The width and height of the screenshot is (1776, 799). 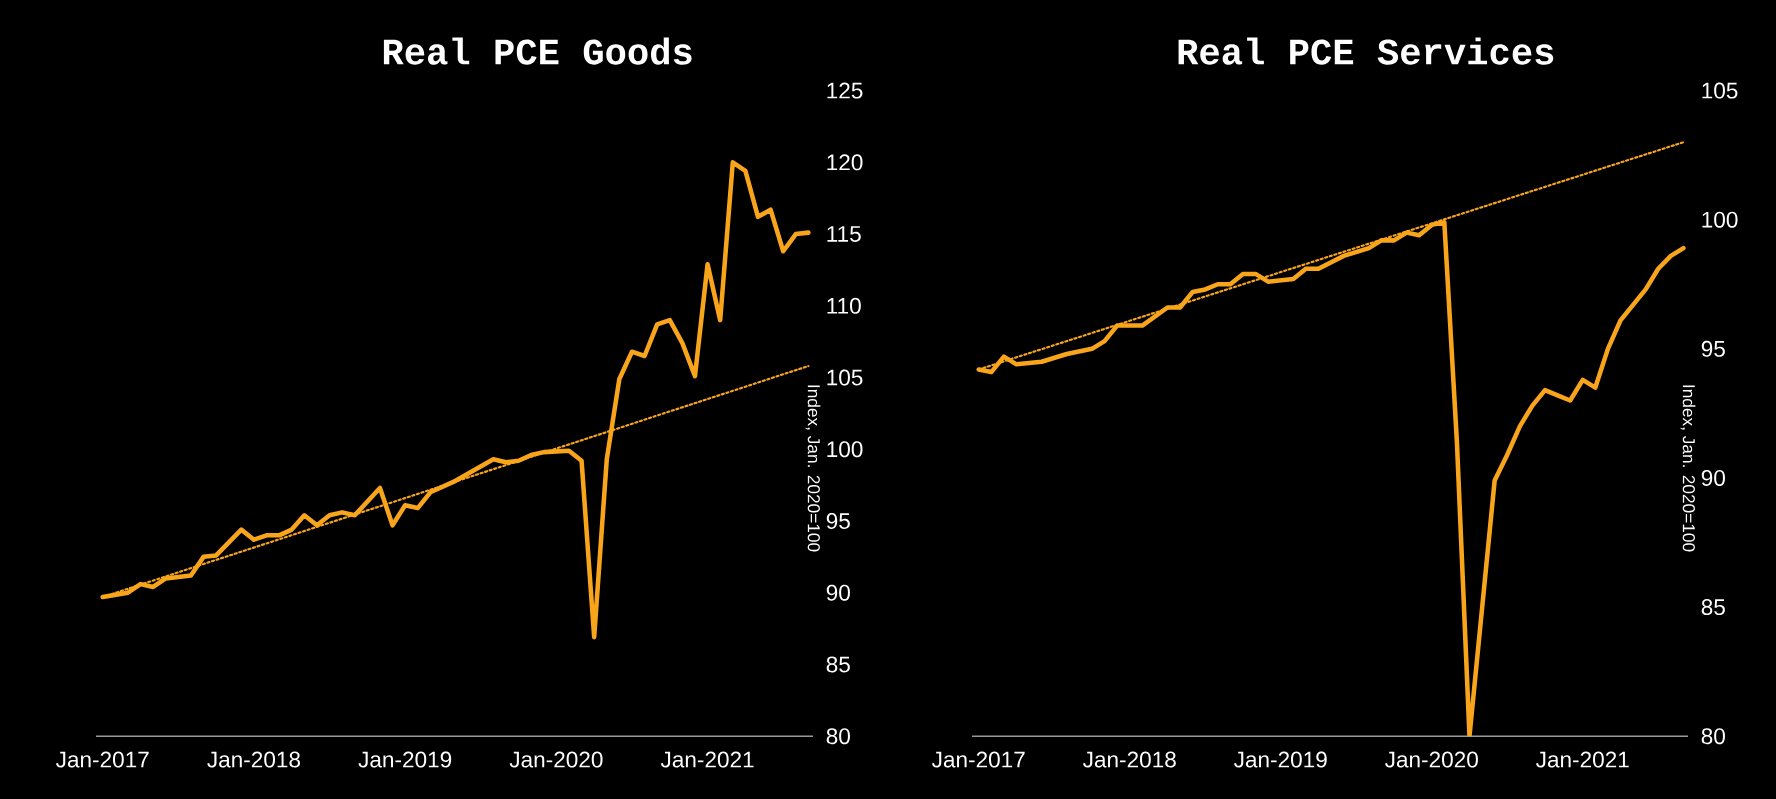 I want to click on chart-title: Real PCE Goods, so click(x=537, y=51).